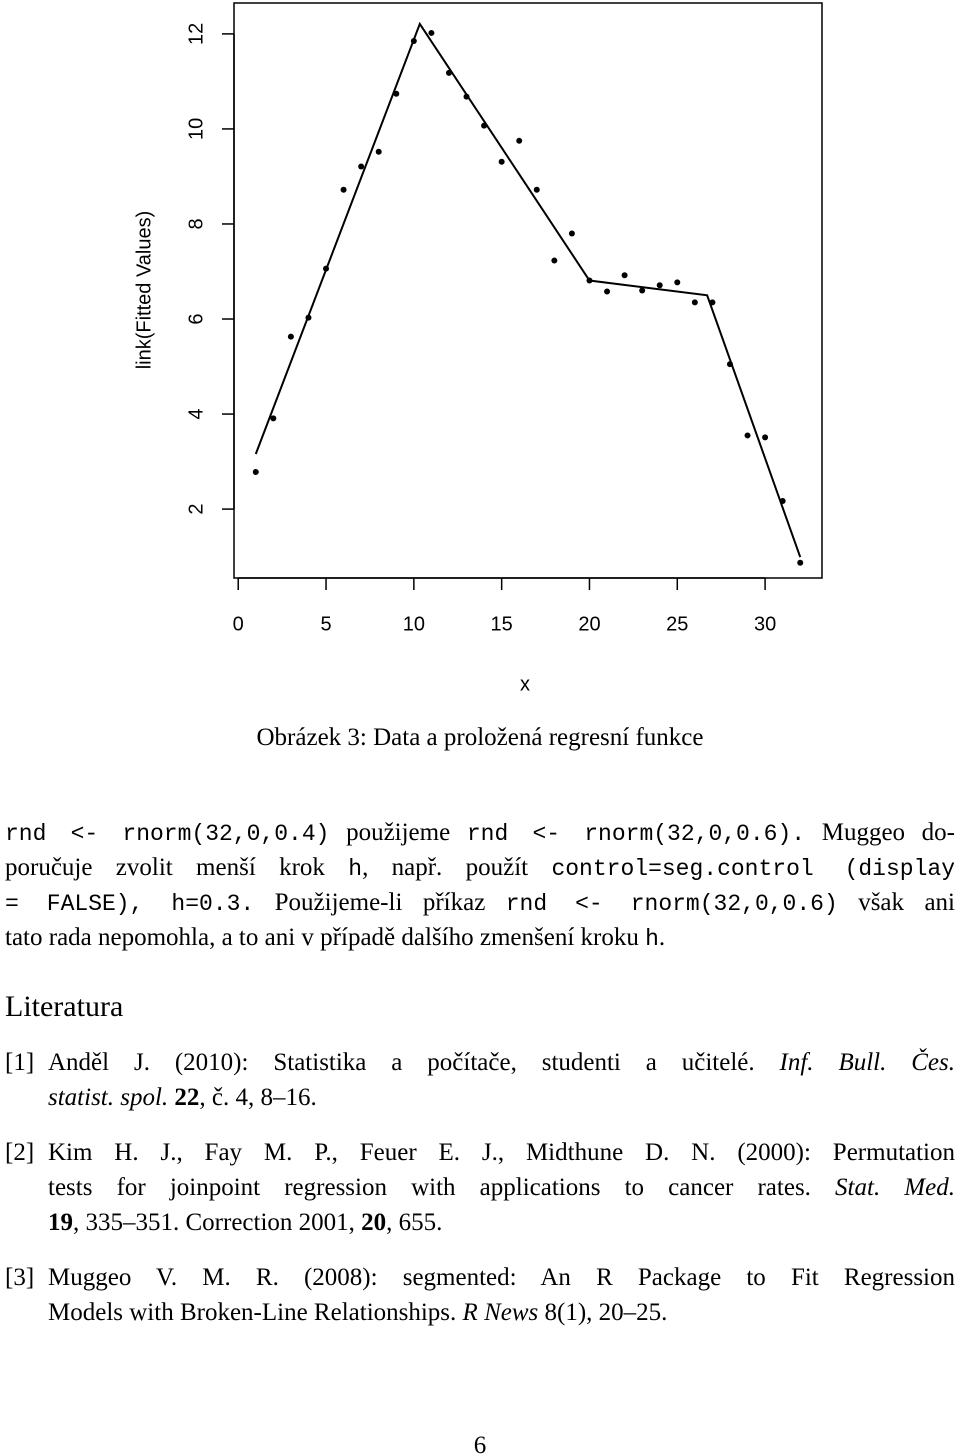 This screenshot has height=1456, width=960. I want to click on text-run: Inf. Bull. Čes., so click(867, 1062).